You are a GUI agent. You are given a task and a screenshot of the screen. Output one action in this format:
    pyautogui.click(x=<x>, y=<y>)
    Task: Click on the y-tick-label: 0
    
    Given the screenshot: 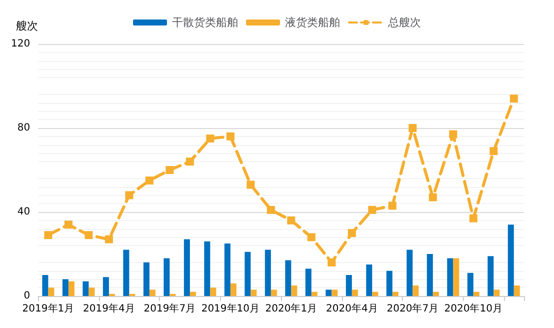 What is the action you would take?
    pyautogui.click(x=27, y=296)
    